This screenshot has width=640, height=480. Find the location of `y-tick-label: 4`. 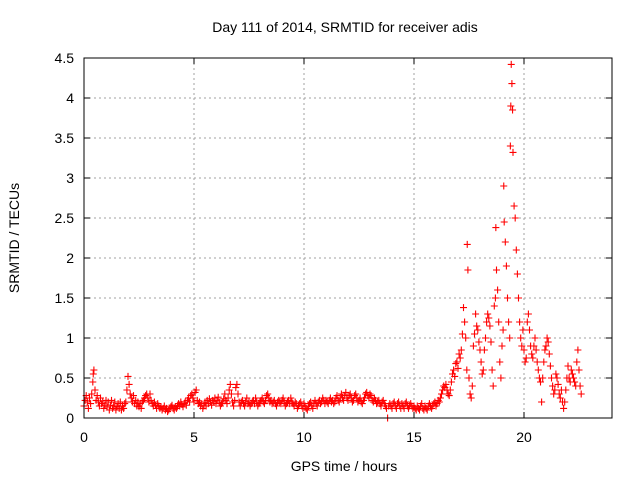

y-tick-label: 4 is located at coordinates (70, 98).